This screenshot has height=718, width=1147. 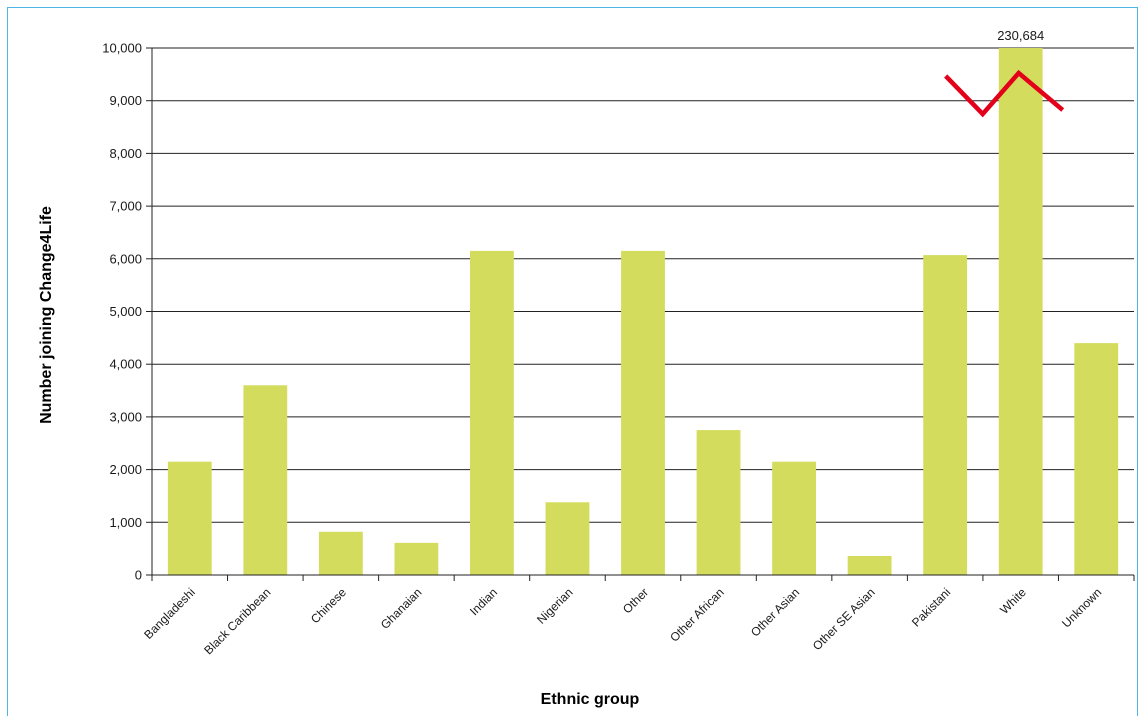 What do you see at coordinates (555, 606) in the screenshot?
I see `x-tick-label: Nigerian` at bounding box center [555, 606].